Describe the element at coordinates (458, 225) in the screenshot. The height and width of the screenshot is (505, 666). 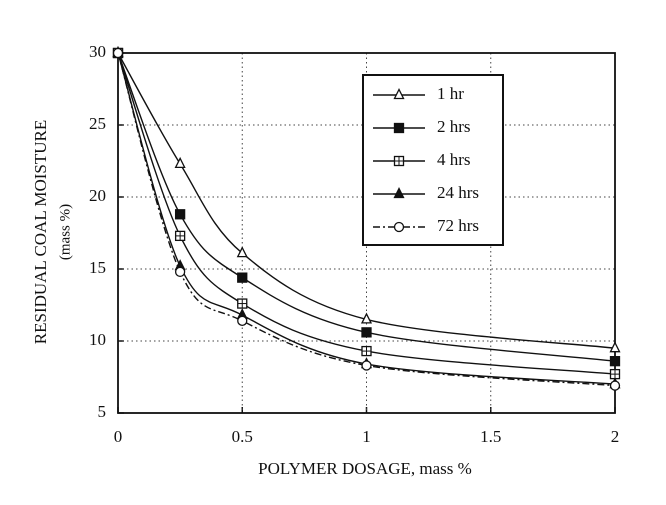
I see `legend-label: 72 hrs` at that location.